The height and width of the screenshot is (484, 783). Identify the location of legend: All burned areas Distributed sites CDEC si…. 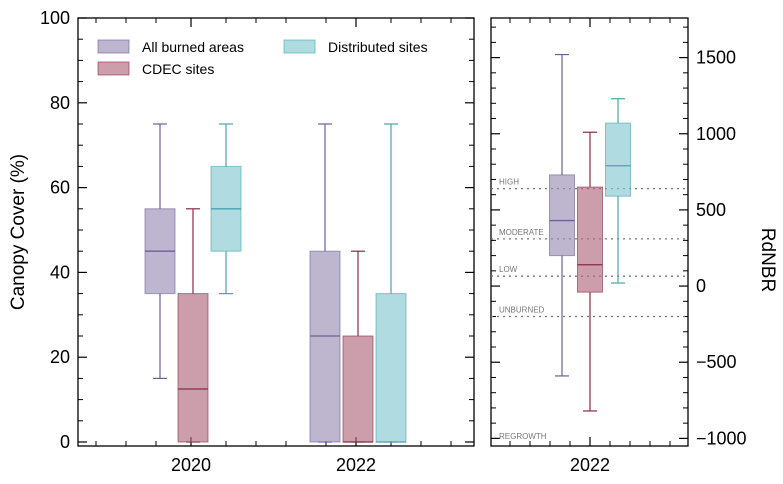
(262, 58).